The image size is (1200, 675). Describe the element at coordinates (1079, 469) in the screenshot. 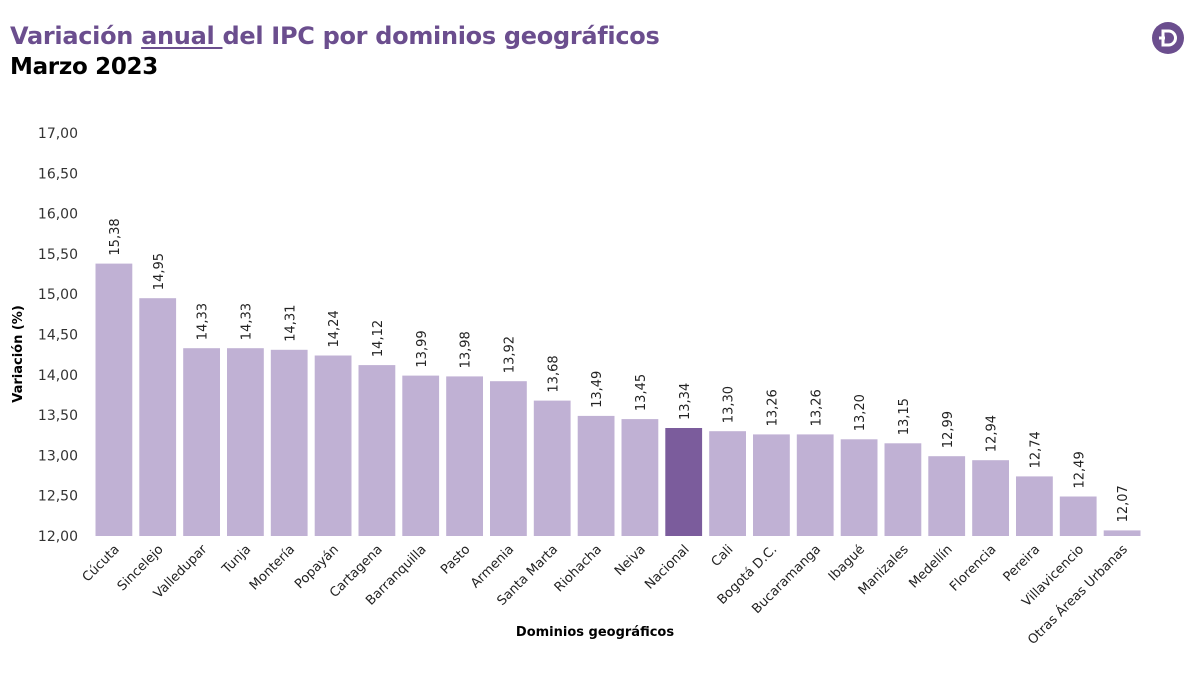

I see `data-label: 12,49` at that location.